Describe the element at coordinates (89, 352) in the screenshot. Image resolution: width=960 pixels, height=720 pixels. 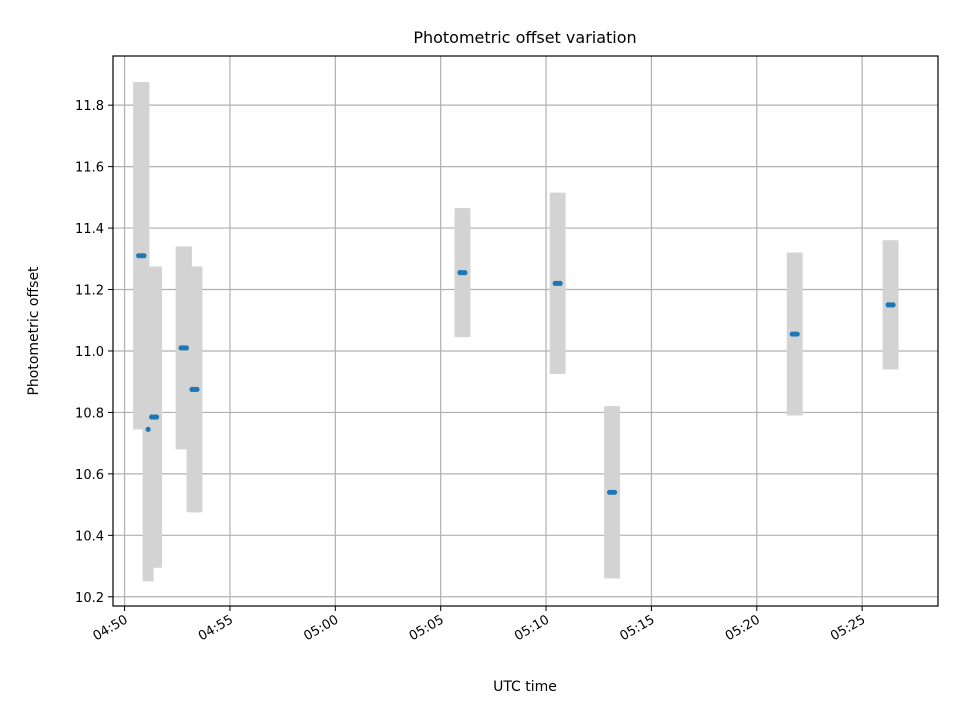
I see `y-tick-label: 11.0` at that location.